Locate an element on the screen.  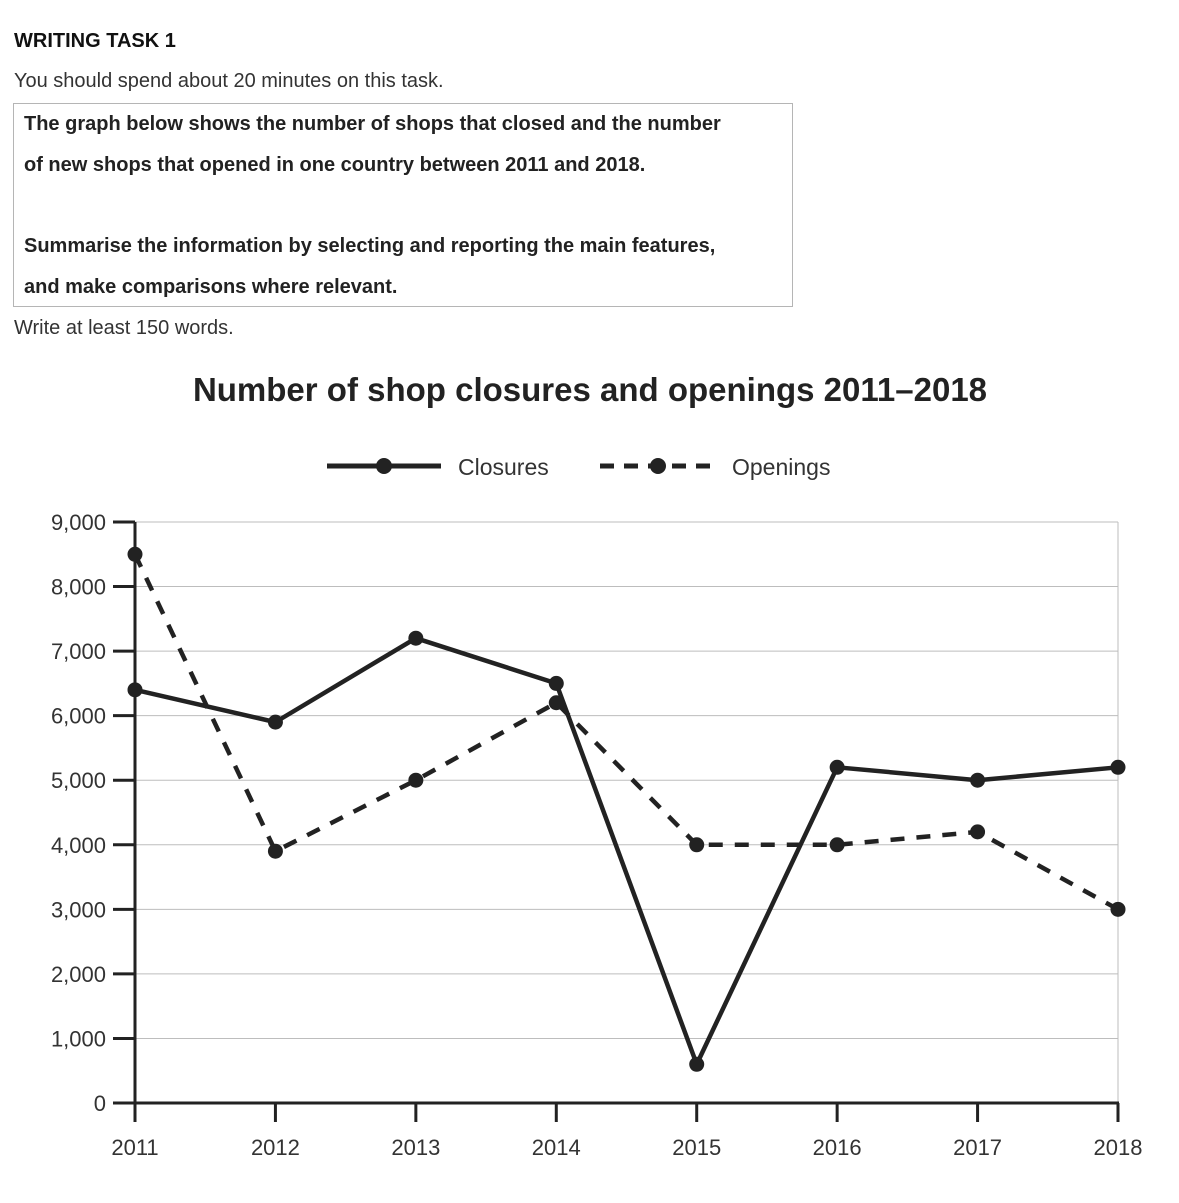
y-tick-label: 5,000 is located at coordinates (78, 780).